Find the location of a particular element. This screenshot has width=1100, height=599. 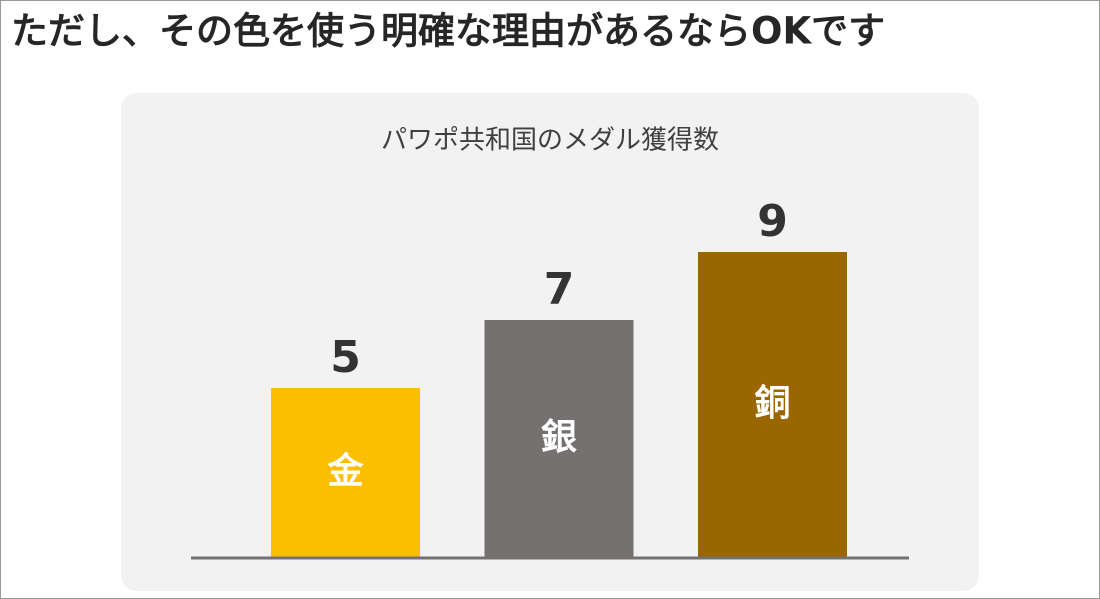

category-label: 銀 is located at coordinates (559, 437).